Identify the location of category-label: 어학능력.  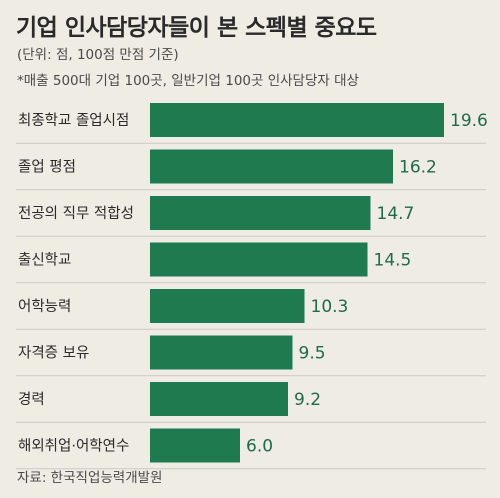
(44, 306).